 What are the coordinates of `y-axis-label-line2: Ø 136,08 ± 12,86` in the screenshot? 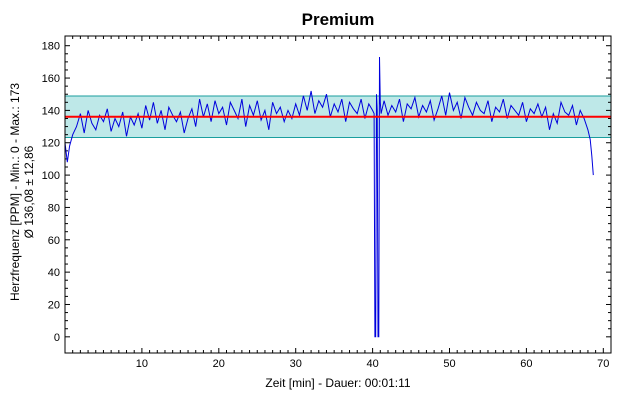 It's located at (29, 191).